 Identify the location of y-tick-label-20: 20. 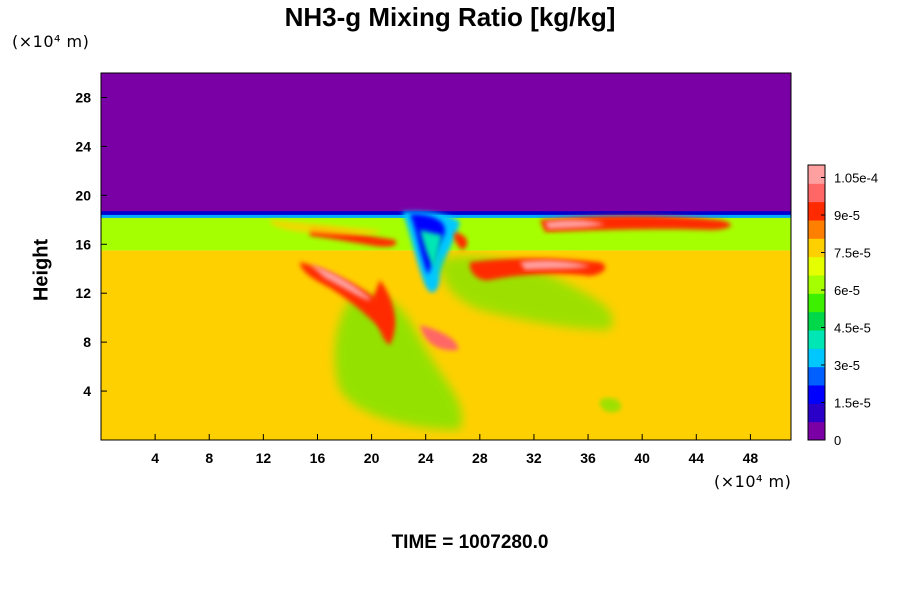
(83, 195).